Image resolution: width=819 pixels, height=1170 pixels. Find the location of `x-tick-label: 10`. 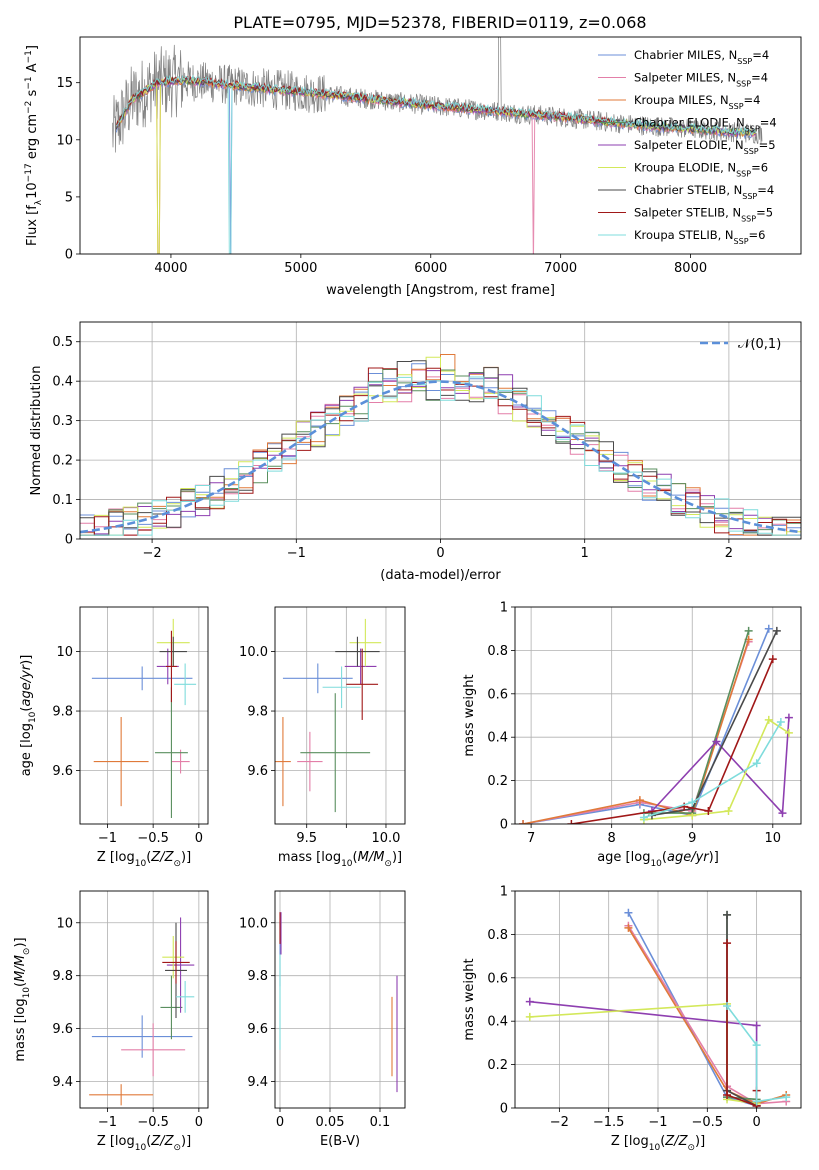

x-tick-label: 10 is located at coordinates (773, 838).